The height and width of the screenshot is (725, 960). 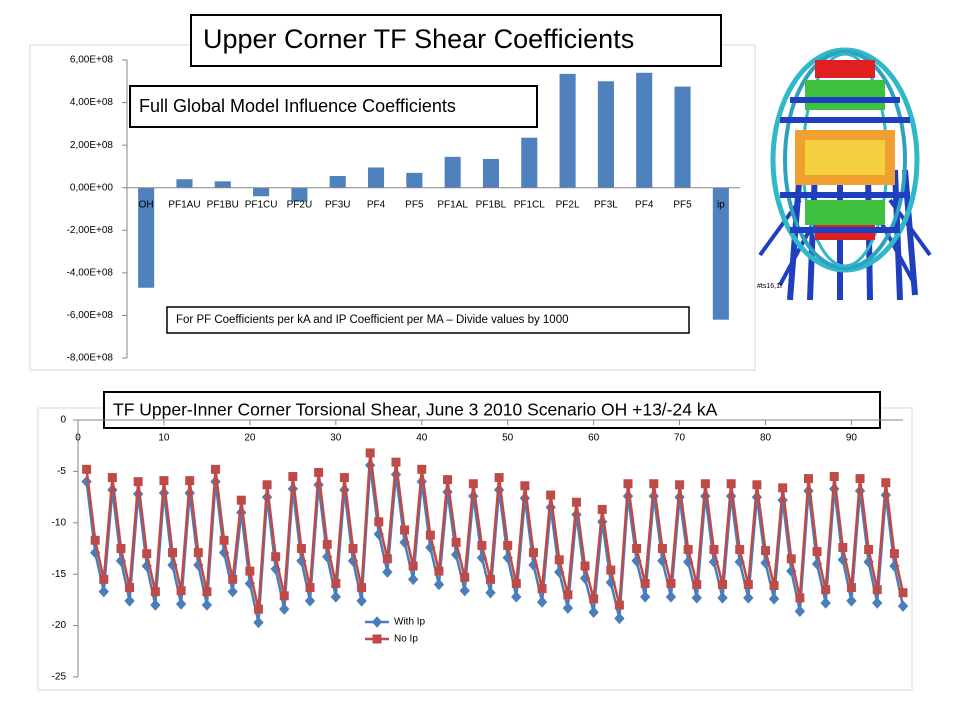 What do you see at coordinates (680, 438) in the screenshot?
I see `x-tick-label: 70` at bounding box center [680, 438].